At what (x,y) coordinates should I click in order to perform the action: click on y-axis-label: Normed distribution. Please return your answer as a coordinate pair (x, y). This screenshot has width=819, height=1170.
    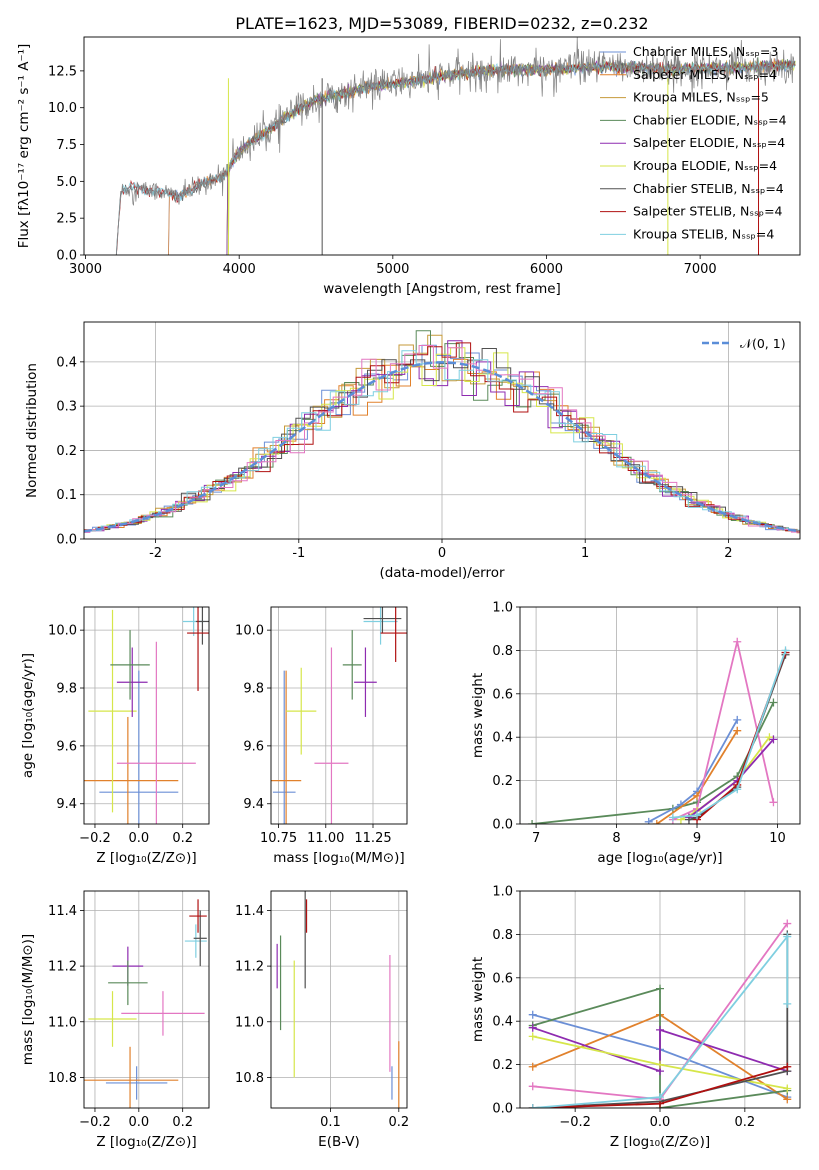
    Looking at the image, I should click on (32, 430).